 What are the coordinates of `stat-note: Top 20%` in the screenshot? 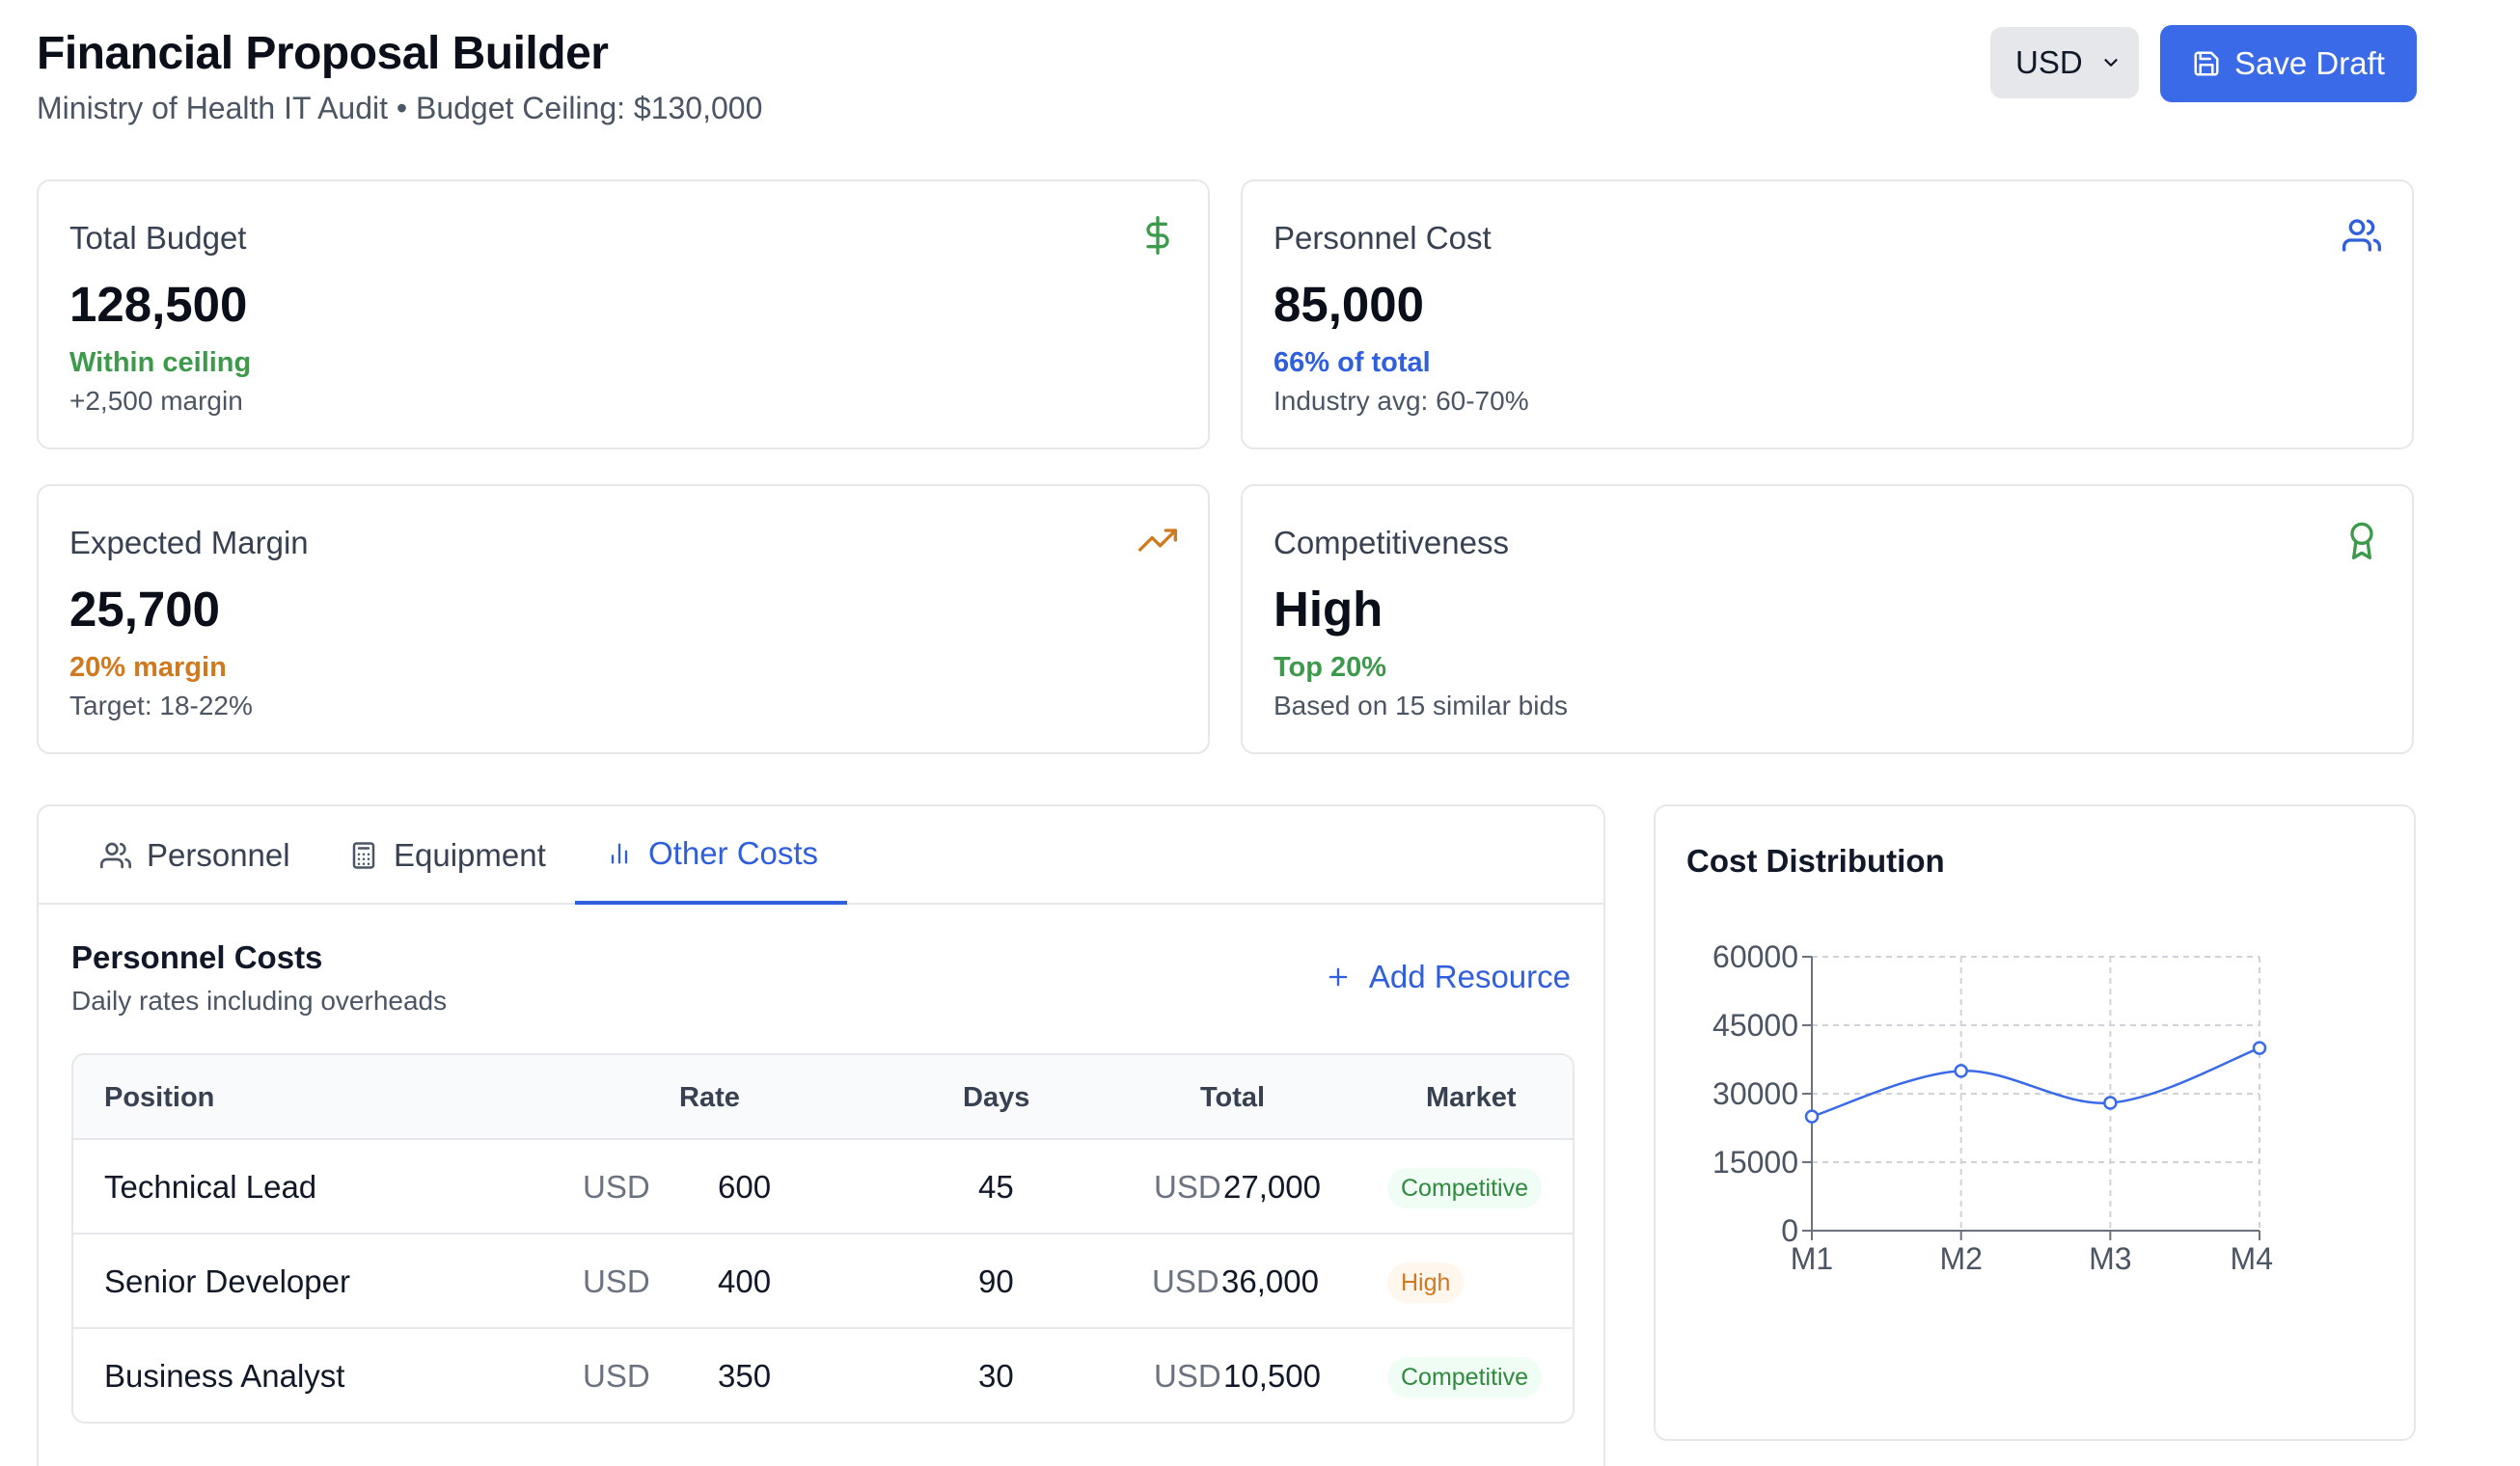 It's located at (1331, 667).